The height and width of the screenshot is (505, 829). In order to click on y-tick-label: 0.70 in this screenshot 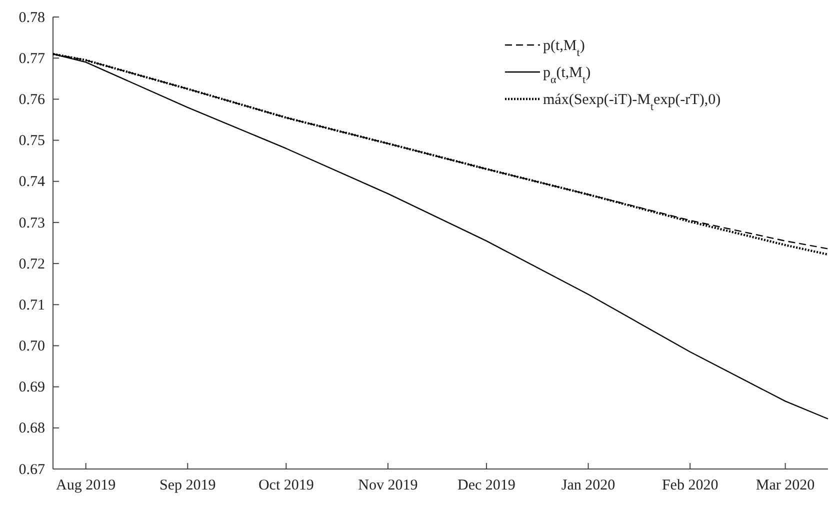, I will do `click(31, 346)`.